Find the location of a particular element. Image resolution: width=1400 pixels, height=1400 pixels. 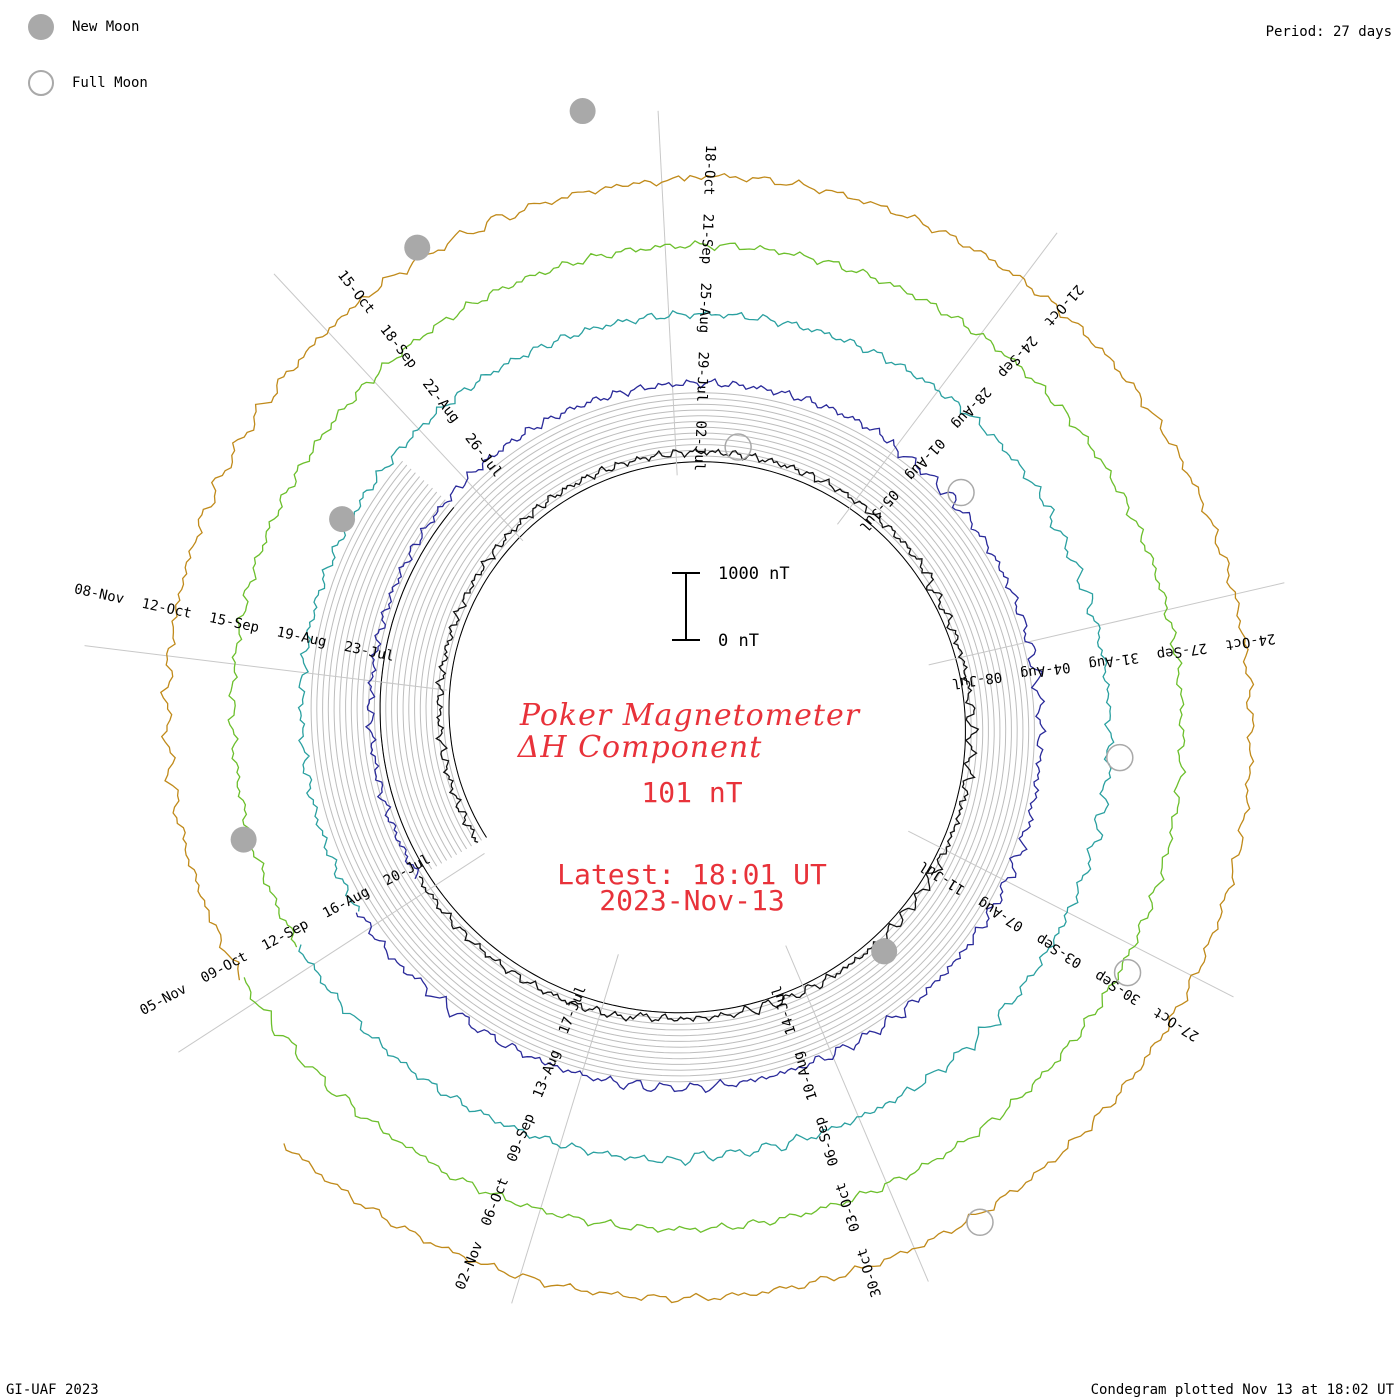

date-tick-label: 30-Oct is located at coordinates (869, 1272).